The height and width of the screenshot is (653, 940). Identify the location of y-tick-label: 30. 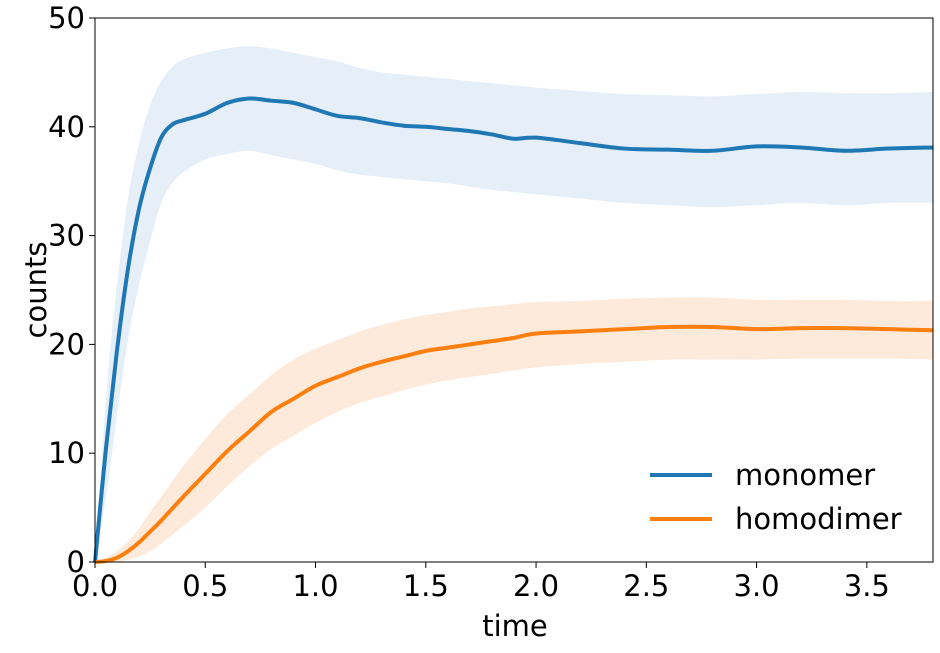
(66, 236).